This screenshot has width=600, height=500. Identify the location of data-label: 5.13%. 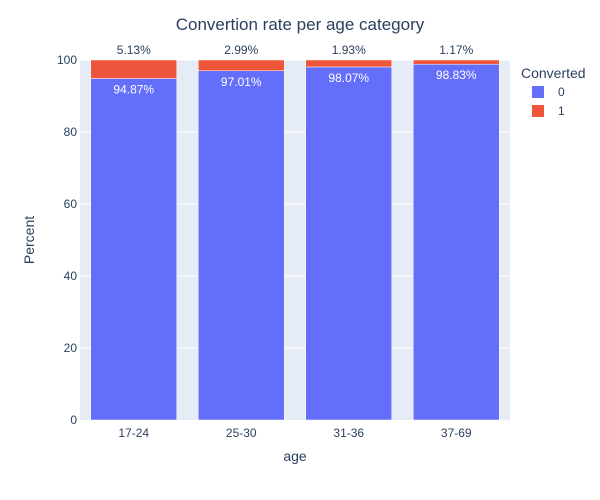
(134, 50).